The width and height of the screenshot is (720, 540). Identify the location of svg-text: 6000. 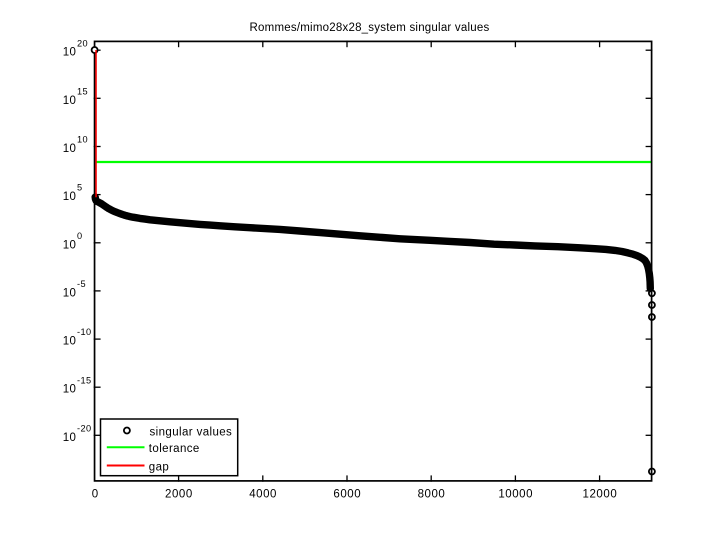
(347, 494).